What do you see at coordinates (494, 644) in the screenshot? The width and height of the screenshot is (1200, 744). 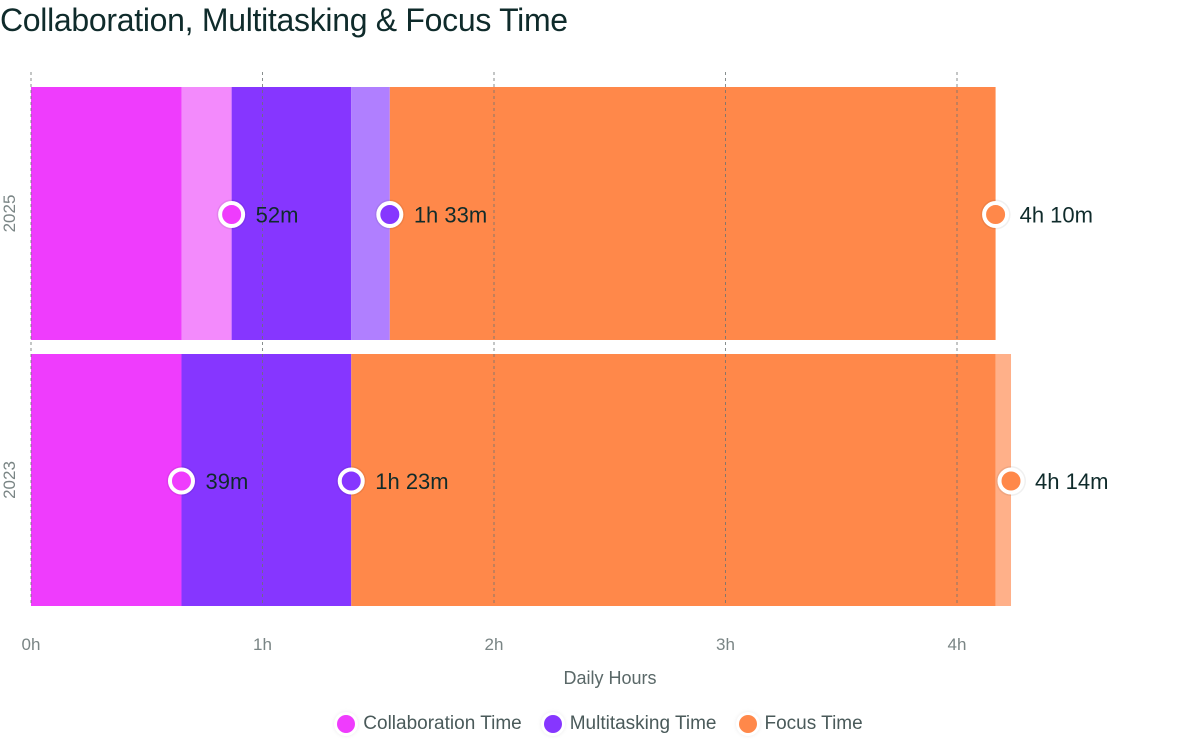 I see `x-tick-label: 2h` at bounding box center [494, 644].